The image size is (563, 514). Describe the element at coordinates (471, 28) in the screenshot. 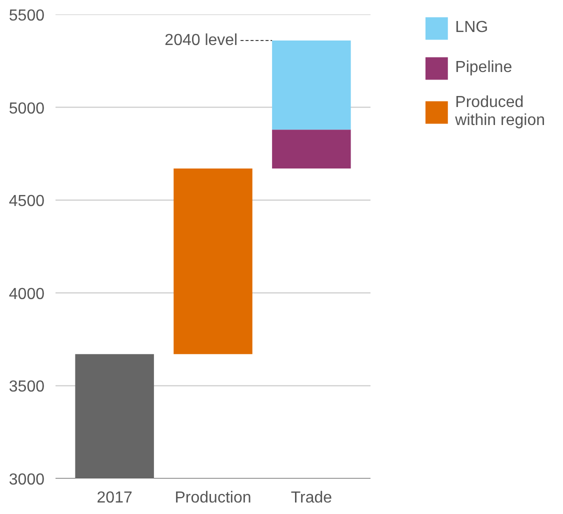

I see `legend-label: LNG` at that location.